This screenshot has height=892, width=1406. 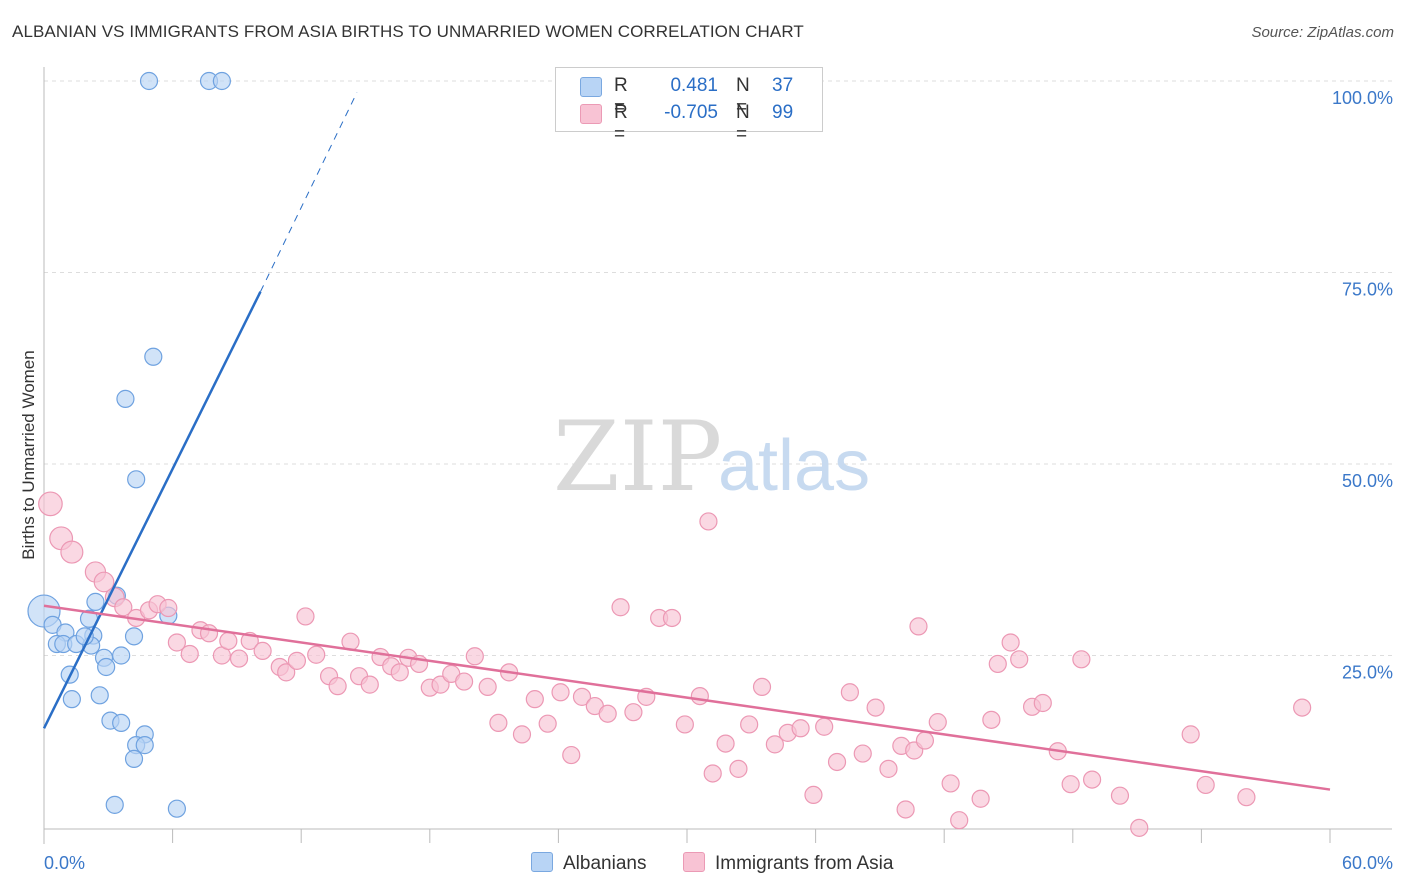 What do you see at coordinates (783, 85) in the screenshot?
I see `n-value: 37` at bounding box center [783, 85].